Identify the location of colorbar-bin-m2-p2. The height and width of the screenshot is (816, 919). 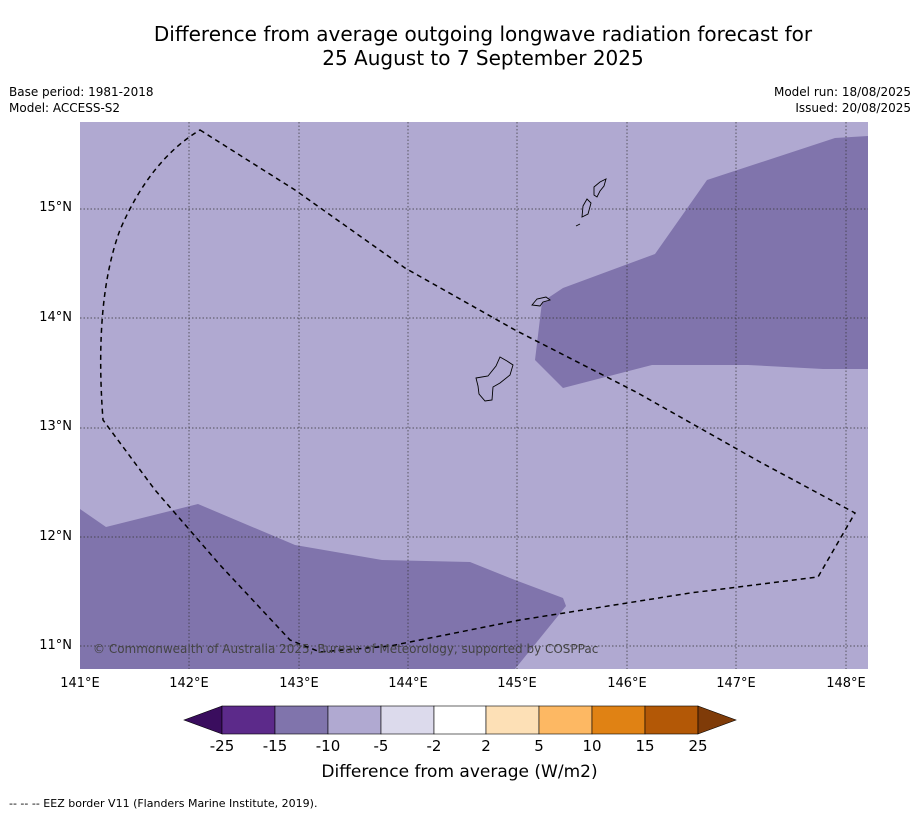
(460, 720).